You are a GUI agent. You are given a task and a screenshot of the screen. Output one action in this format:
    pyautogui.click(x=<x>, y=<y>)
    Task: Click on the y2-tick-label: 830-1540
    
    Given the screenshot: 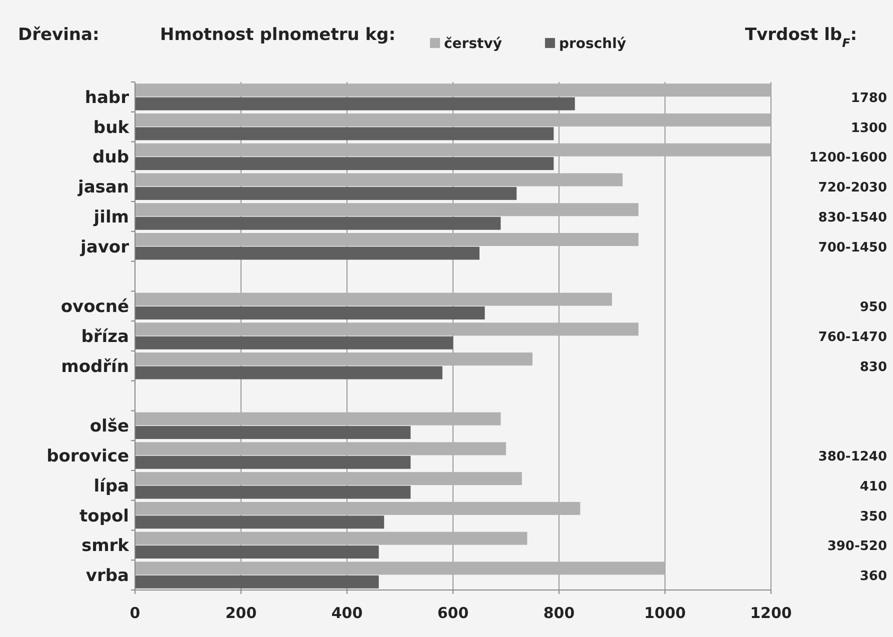 What is the action you would take?
    pyautogui.click(x=852, y=218)
    